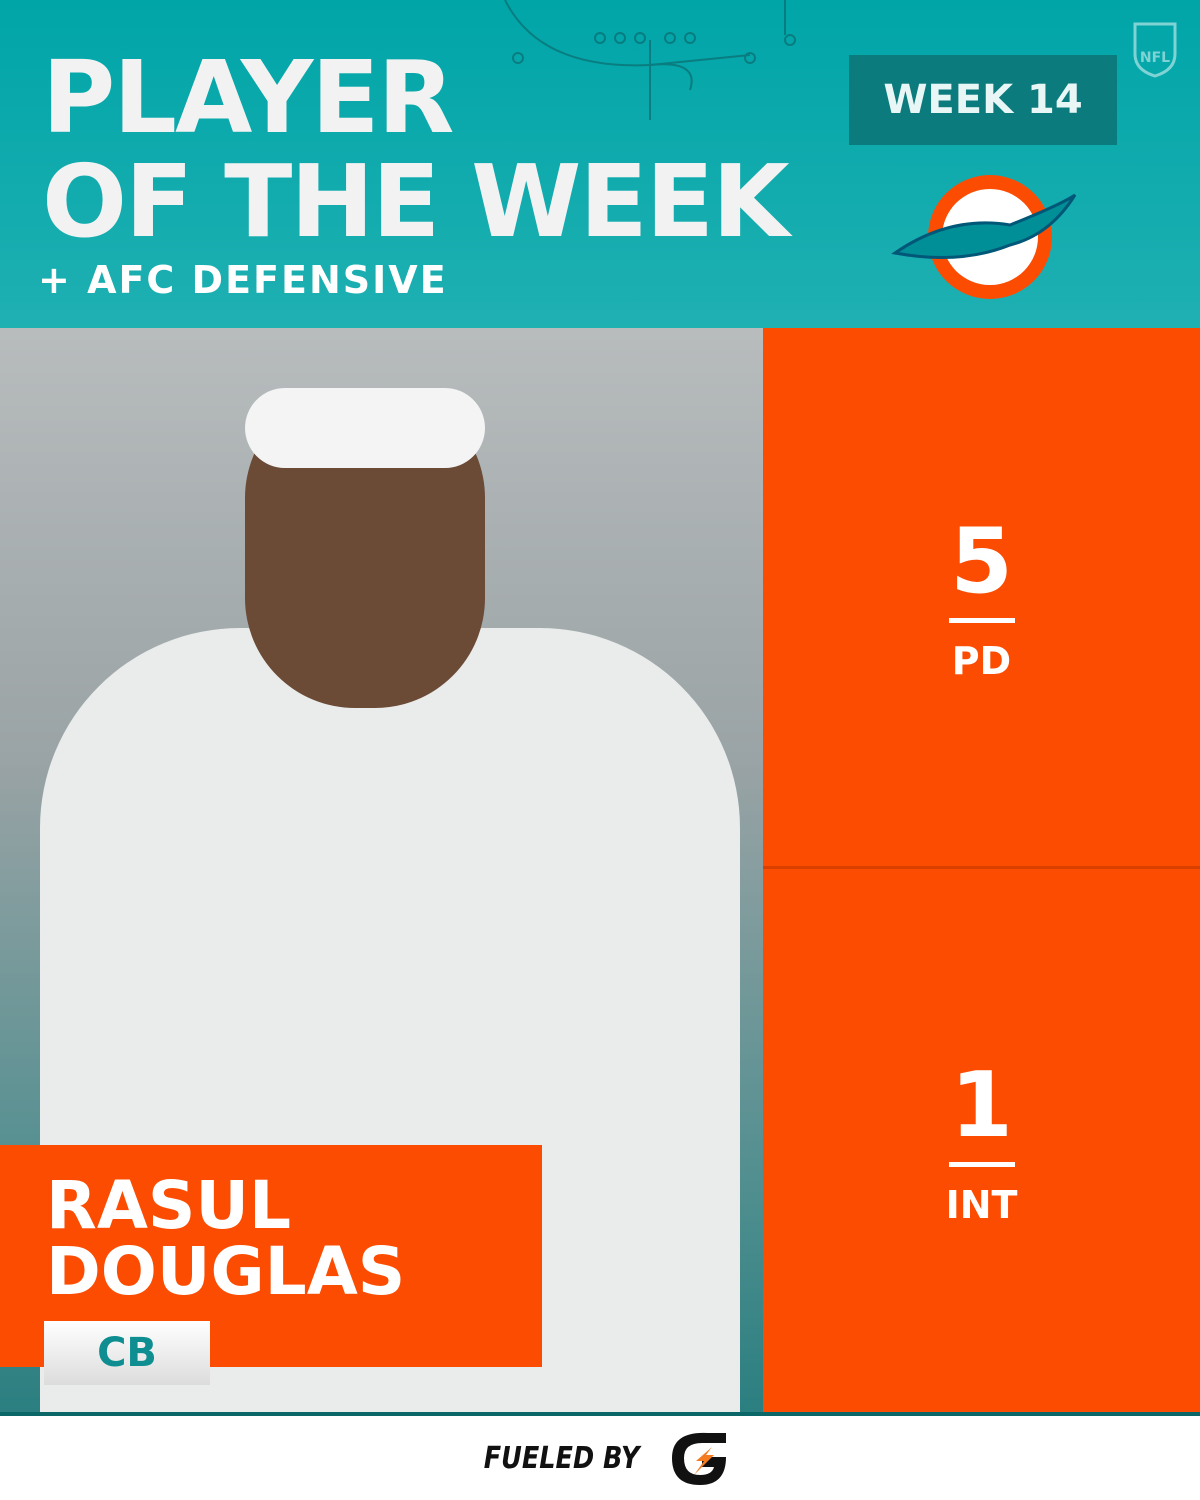 The image size is (1200, 1500). What do you see at coordinates (243, 280) in the screenshot?
I see `subtitle: + AFC DEFENSIVE` at bounding box center [243, 280].